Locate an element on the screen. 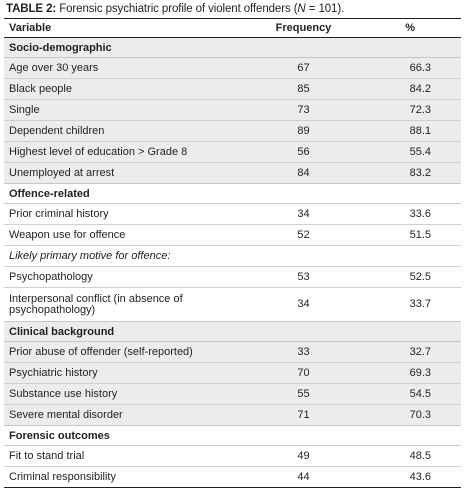  row-frequency: 44 is located at coordinates (303, 477).